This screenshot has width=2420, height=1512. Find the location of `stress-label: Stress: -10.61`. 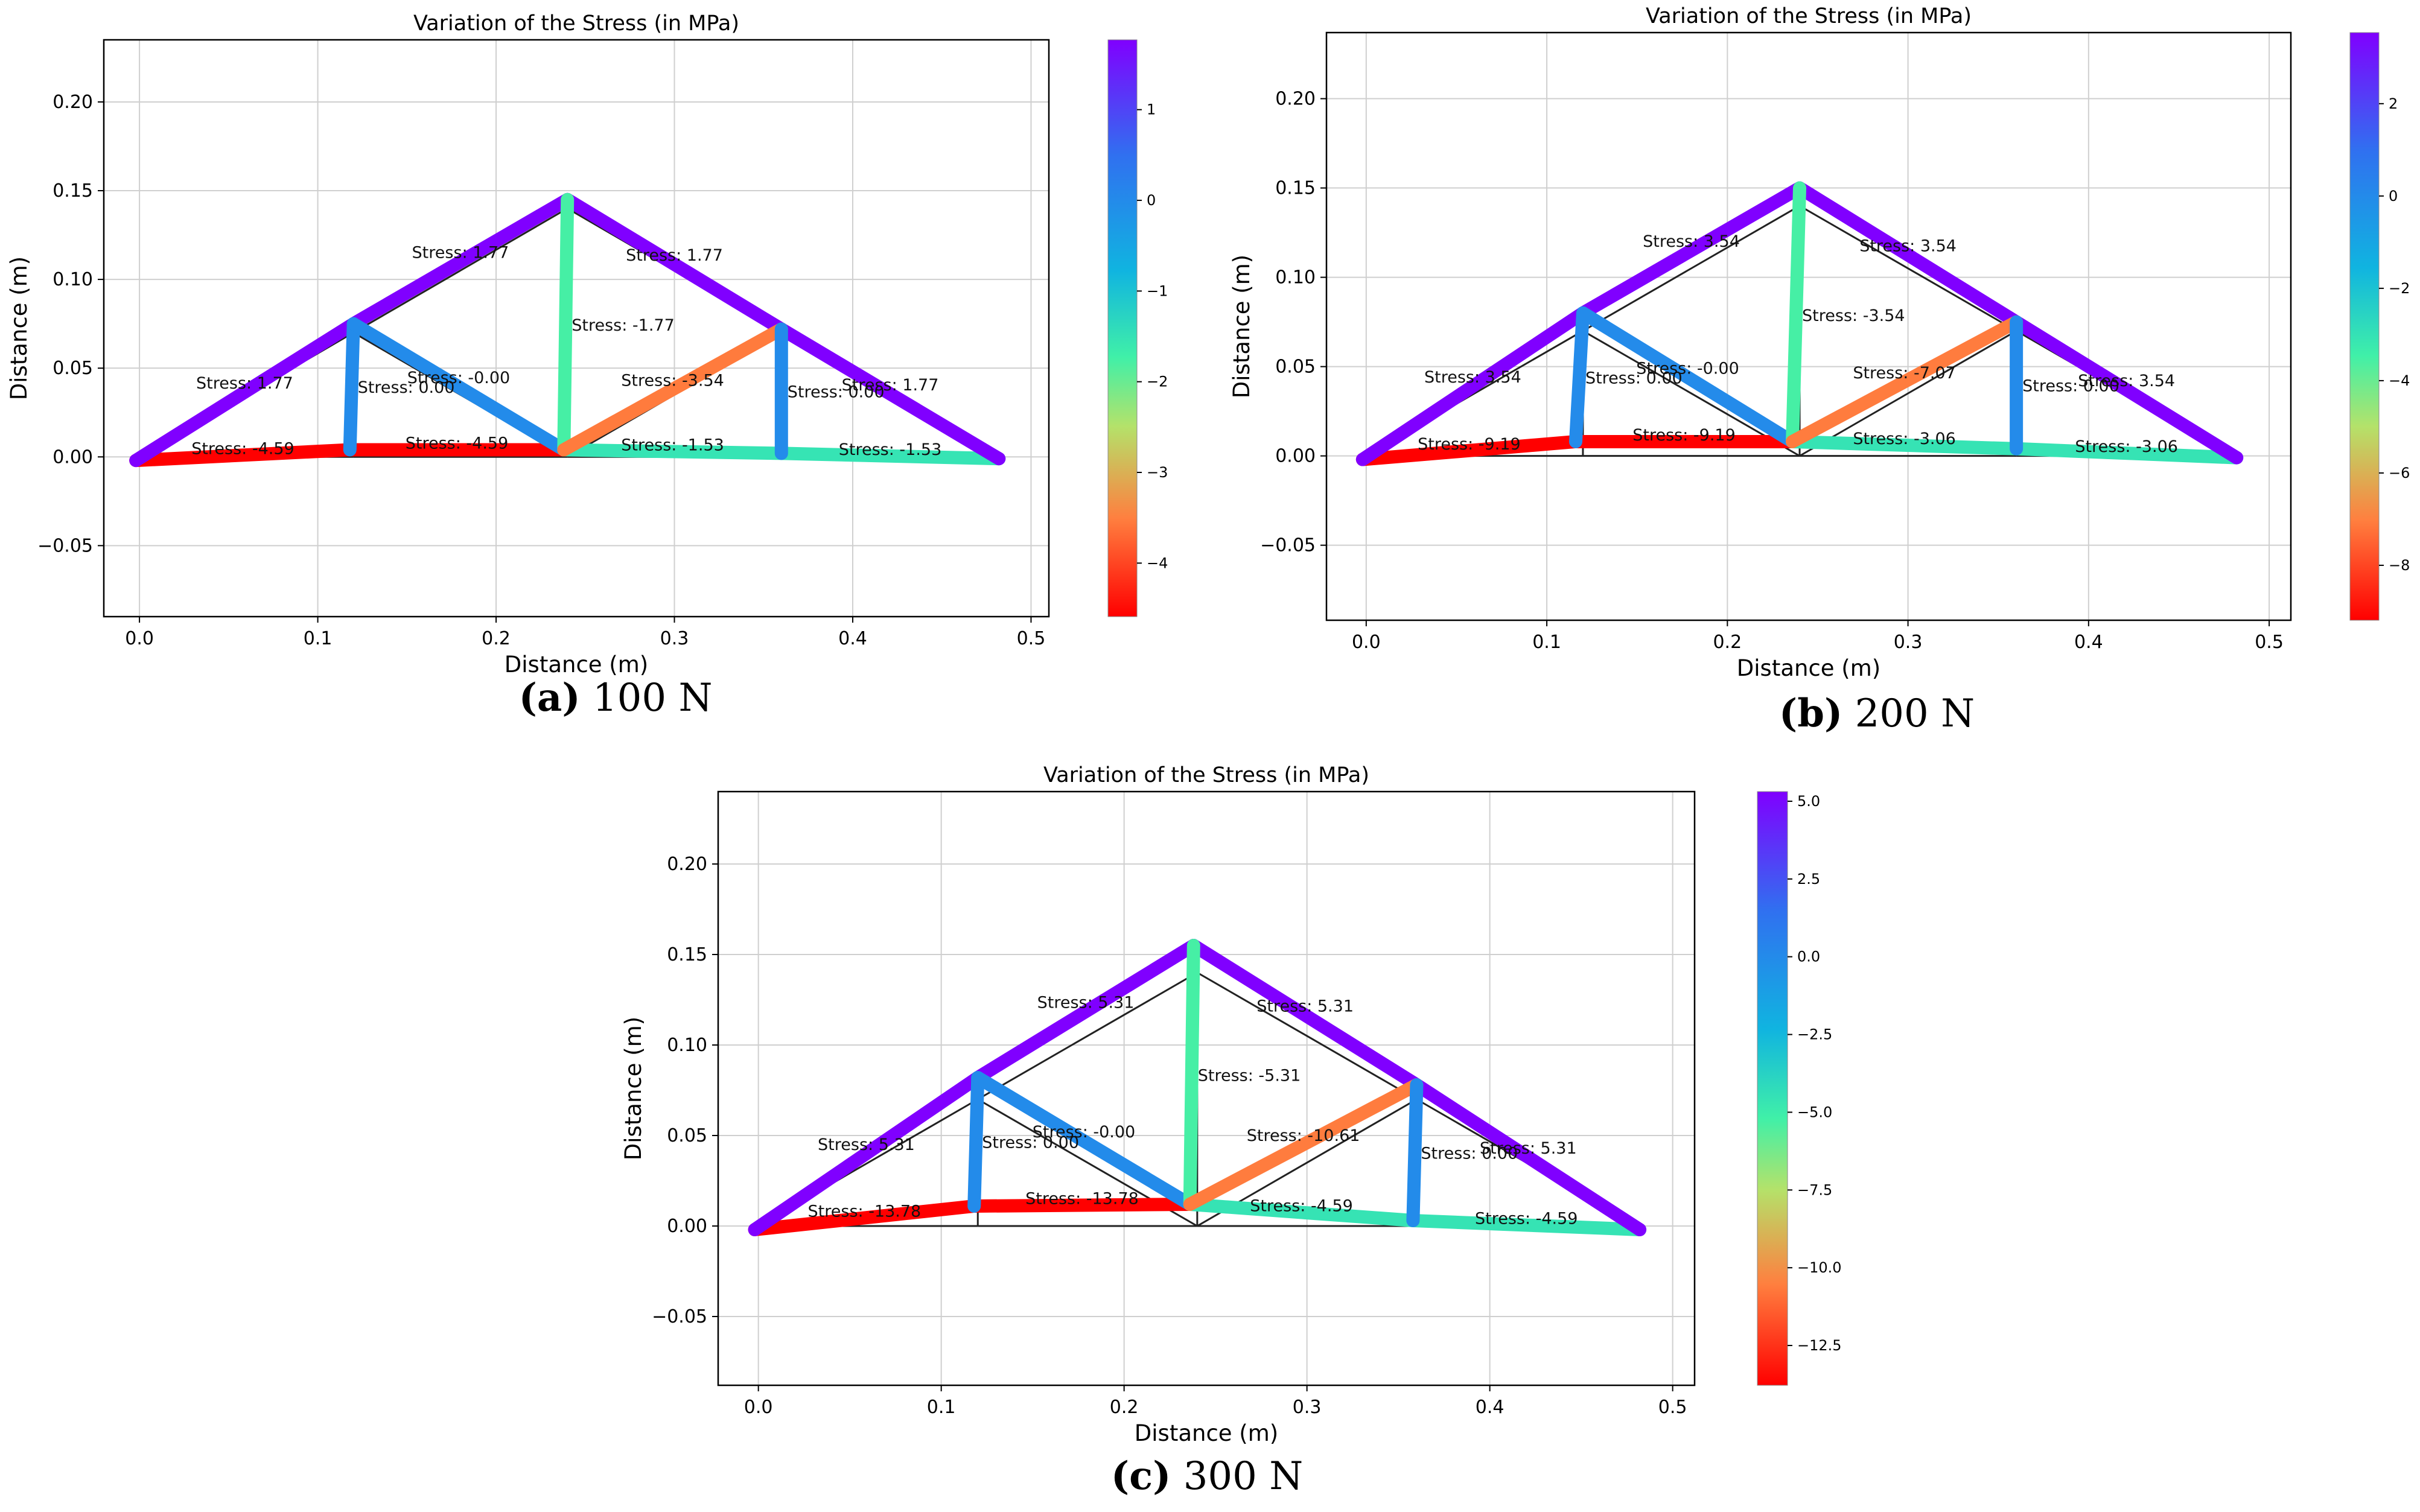

stress-label: Stress: -10.61 is located at coordinates (1303, 1135).